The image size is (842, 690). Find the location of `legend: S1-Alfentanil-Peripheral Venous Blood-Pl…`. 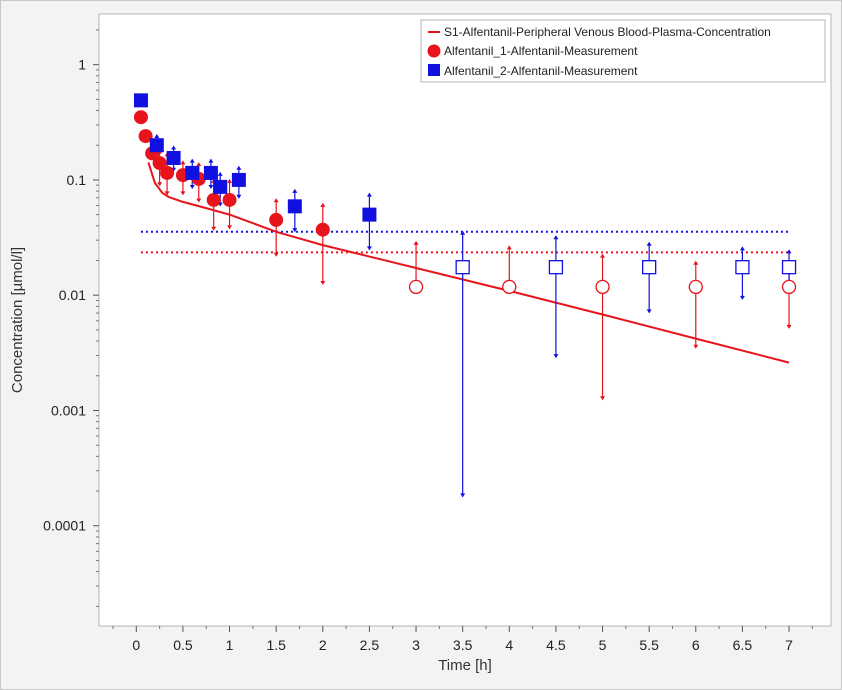

legend: S1-Alfentanil-Peripheral Venous Blood-Pl… is located at coordinates (623, 51).